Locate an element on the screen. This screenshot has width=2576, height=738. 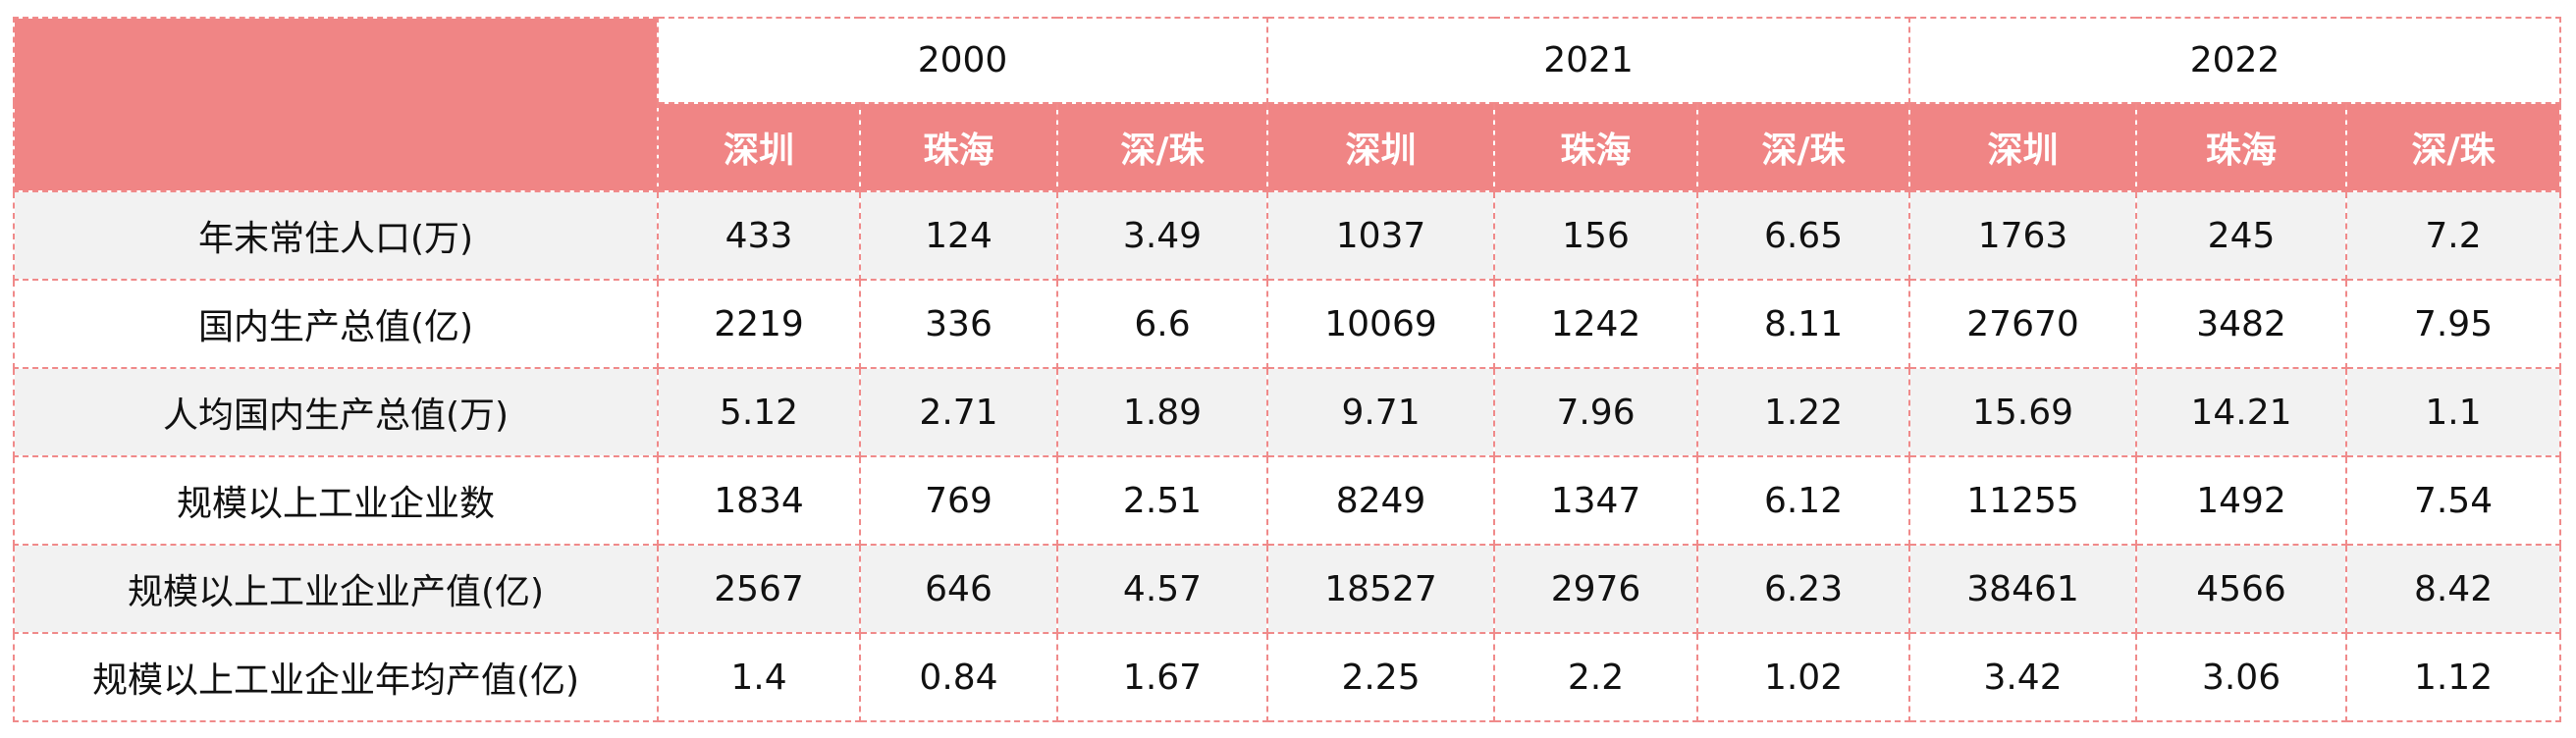
value-cell: 2.71 is located at coordinates (958, 412).